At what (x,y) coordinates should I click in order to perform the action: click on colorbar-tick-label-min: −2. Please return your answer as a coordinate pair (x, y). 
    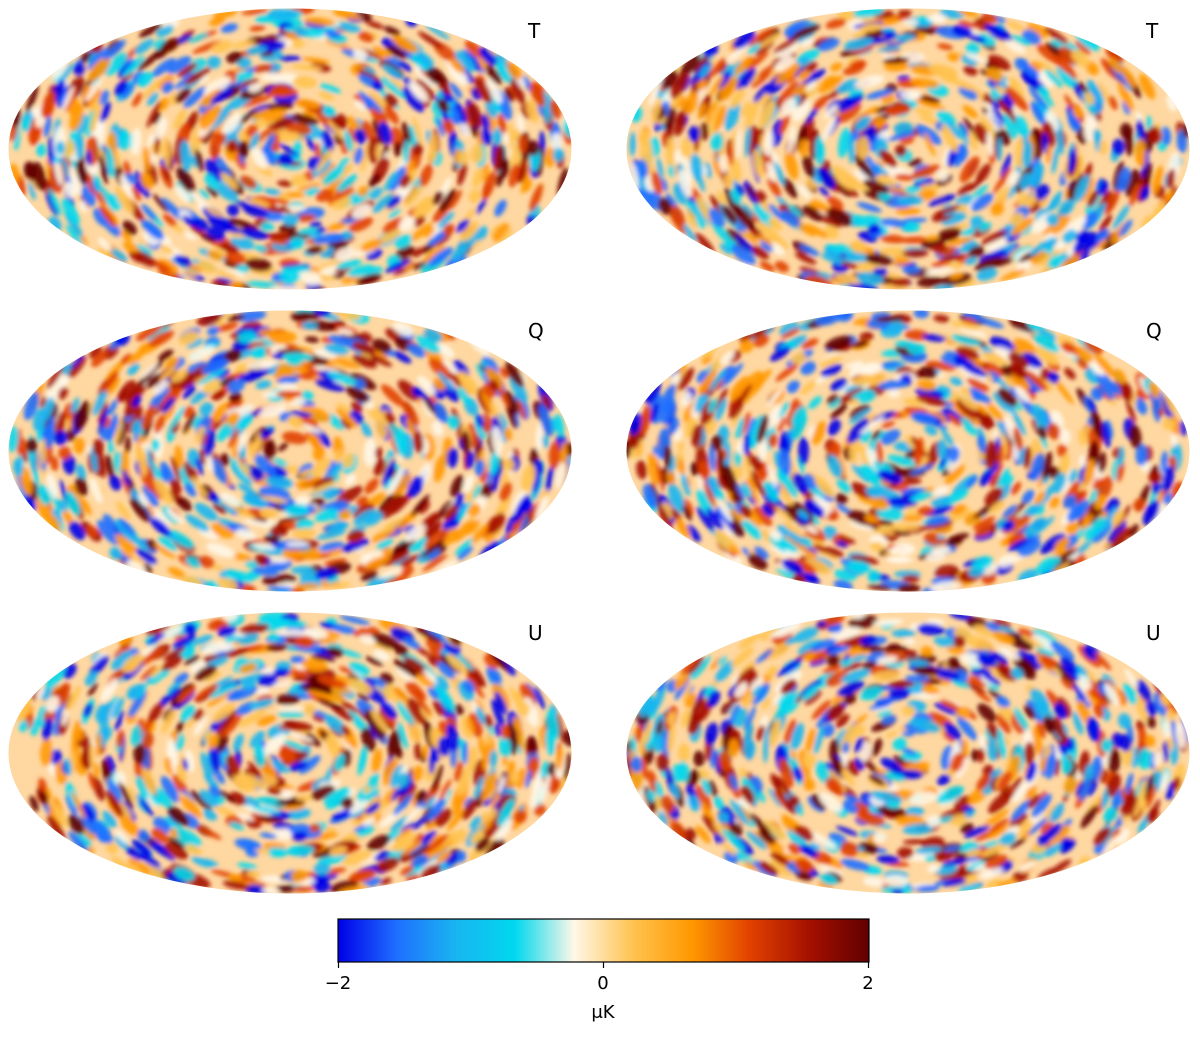
    Looking at the image, I should click on (338, 983).